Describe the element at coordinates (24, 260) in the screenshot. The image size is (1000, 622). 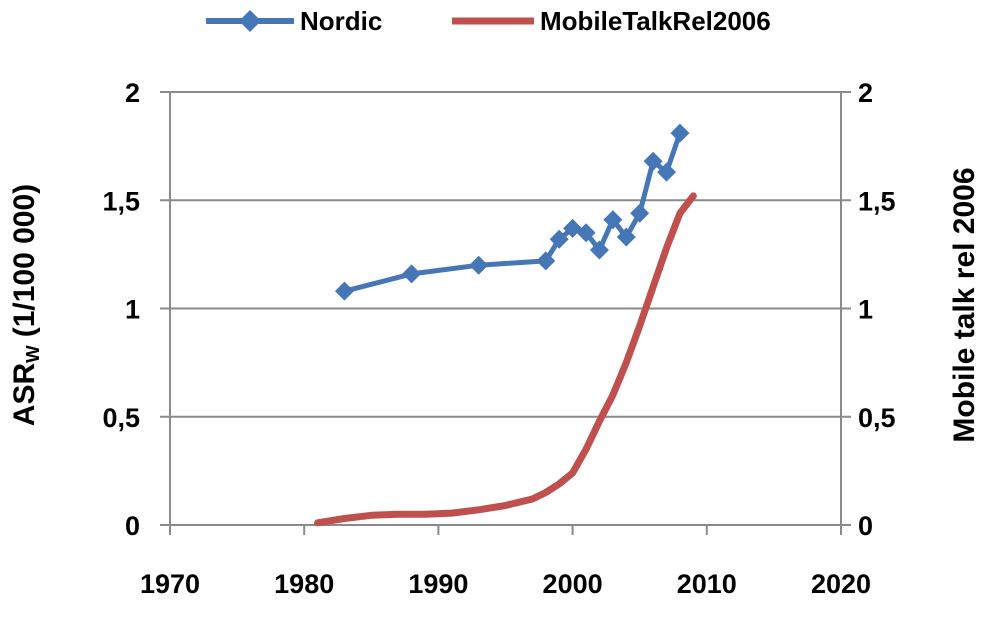
I see `left-axis-title-suffix: (1/100 000)` at that location.